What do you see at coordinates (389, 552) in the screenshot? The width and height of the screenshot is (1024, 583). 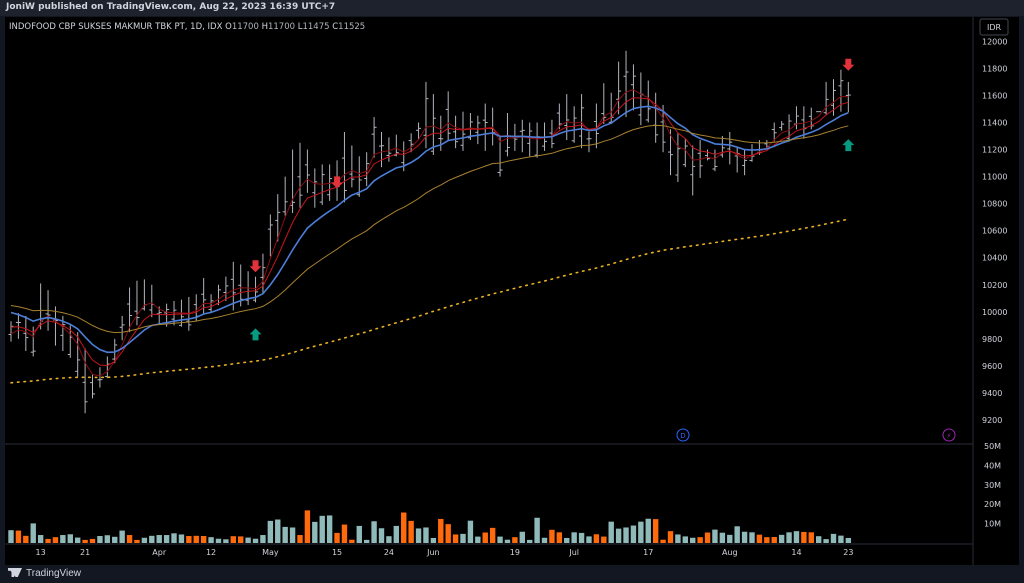 I see `time-tick-label: 24` at bounding box center [389, 552].